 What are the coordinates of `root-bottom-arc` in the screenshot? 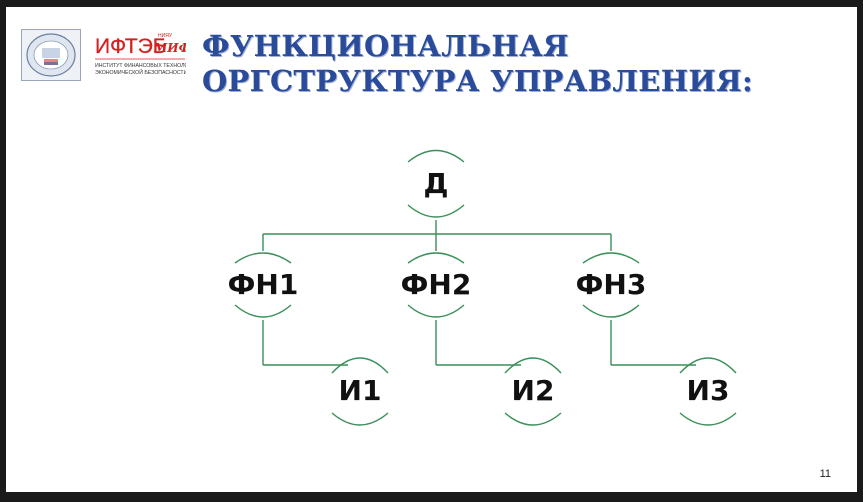 It's located at (436, 211).